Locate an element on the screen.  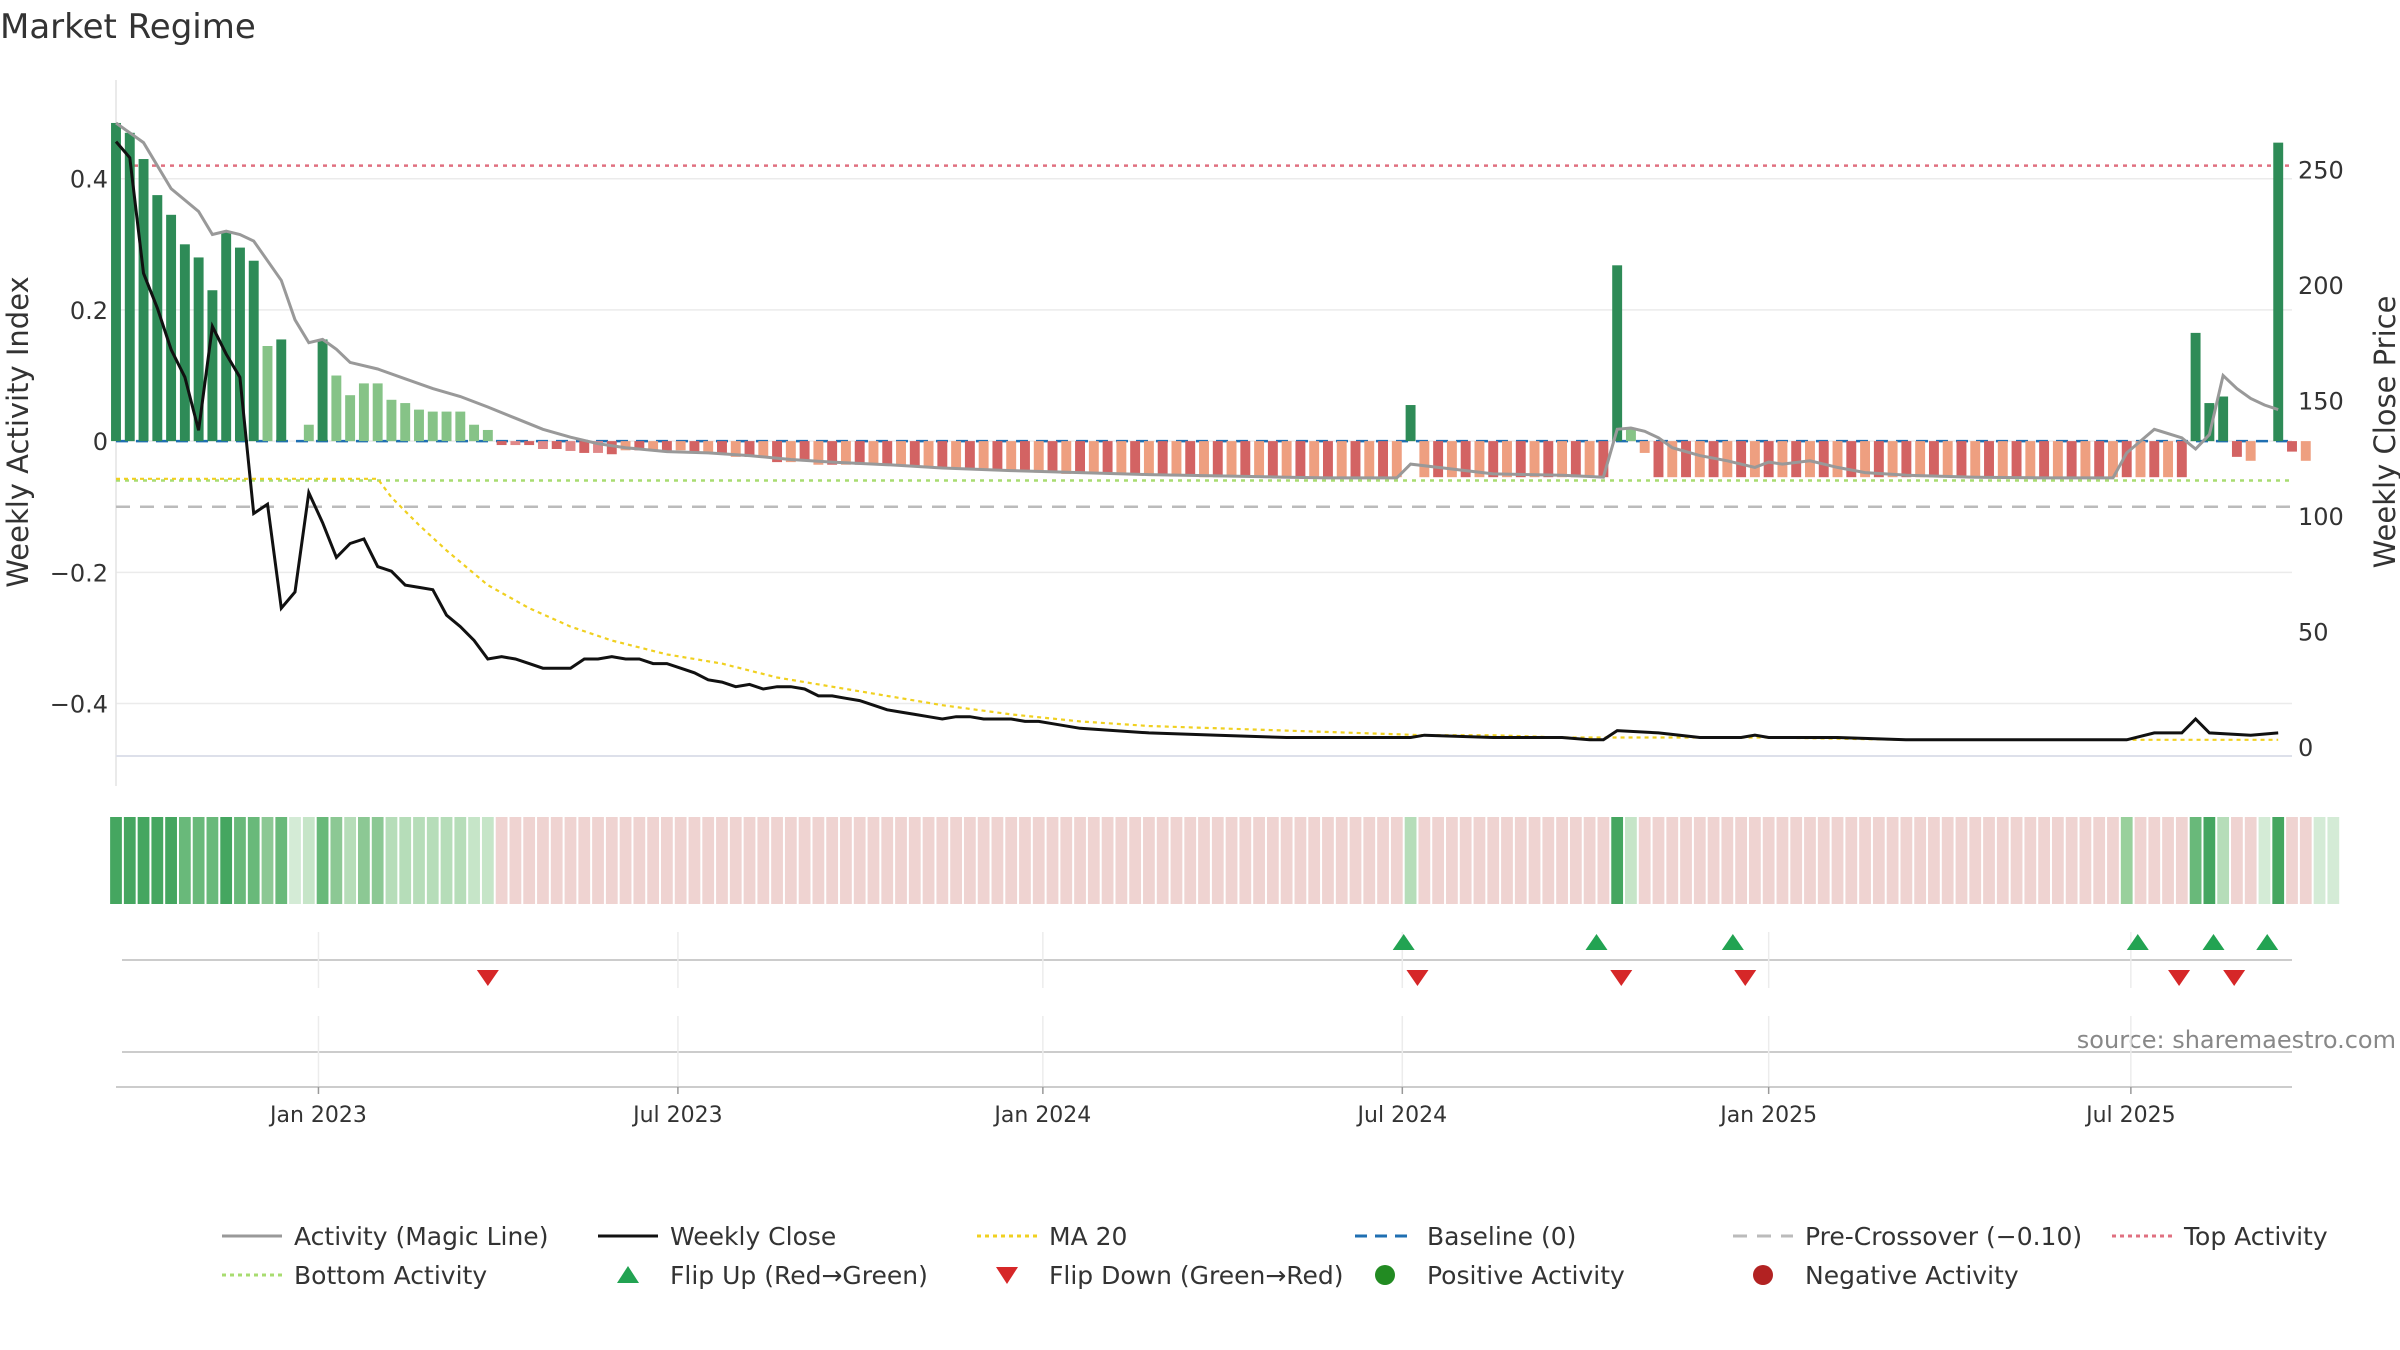
y-right-tick-label: 200 is located at coordinates (2321, 286).